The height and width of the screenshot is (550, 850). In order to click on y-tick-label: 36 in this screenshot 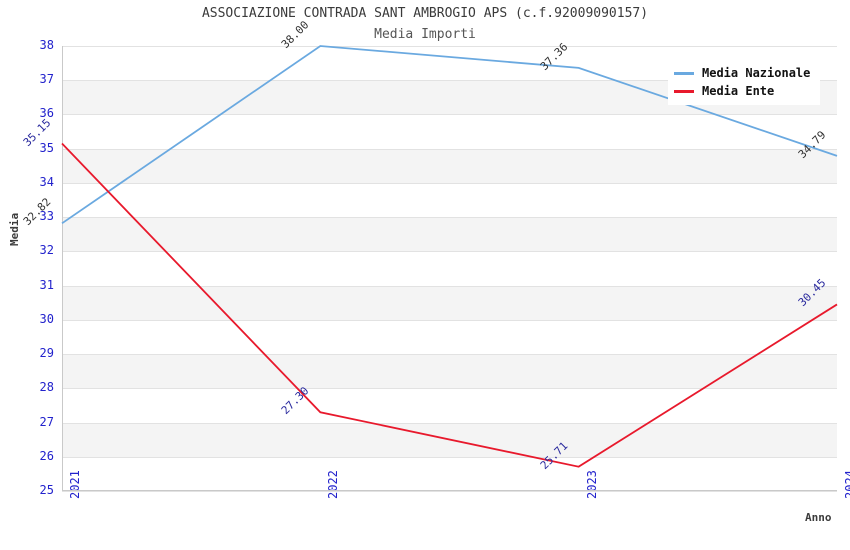, I will do `click(46, 113)`.